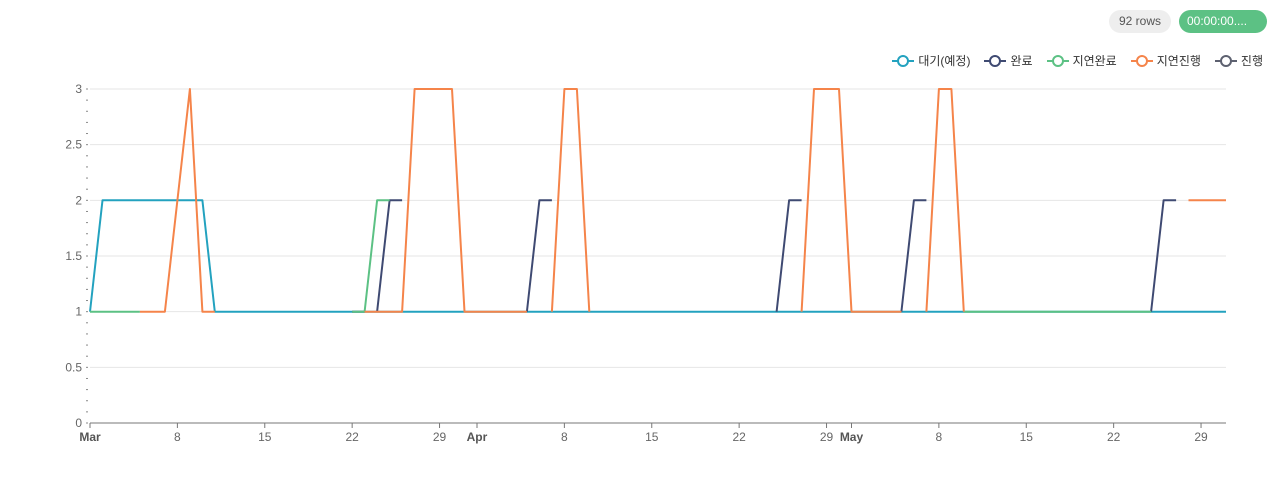 This screenshot has height=480, width=1275. What do you see at coordinates (1094, 61) in the screenshot?
I see `legend-label: 지연완료` at bounding box center [1094, 61].